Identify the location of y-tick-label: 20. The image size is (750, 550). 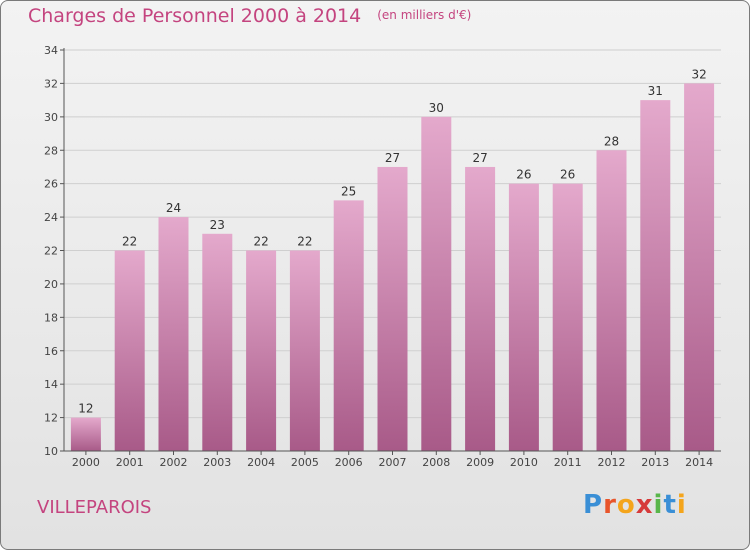
(51, 284).